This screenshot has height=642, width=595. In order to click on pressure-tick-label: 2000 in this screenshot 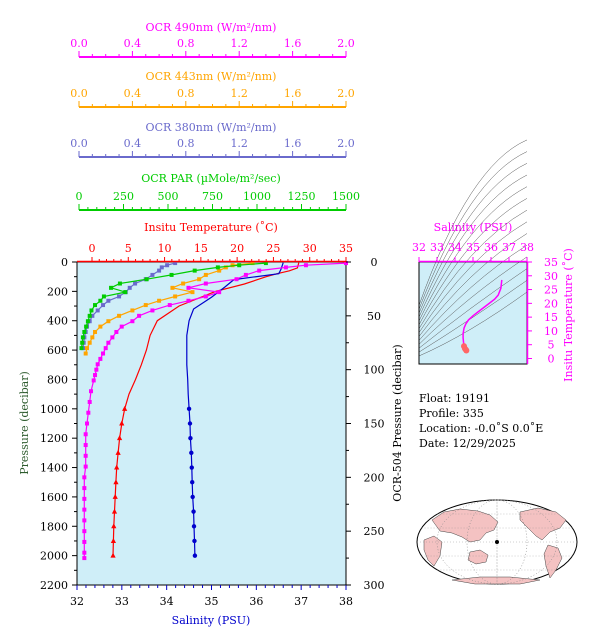, I will do `click(54, 556)`.